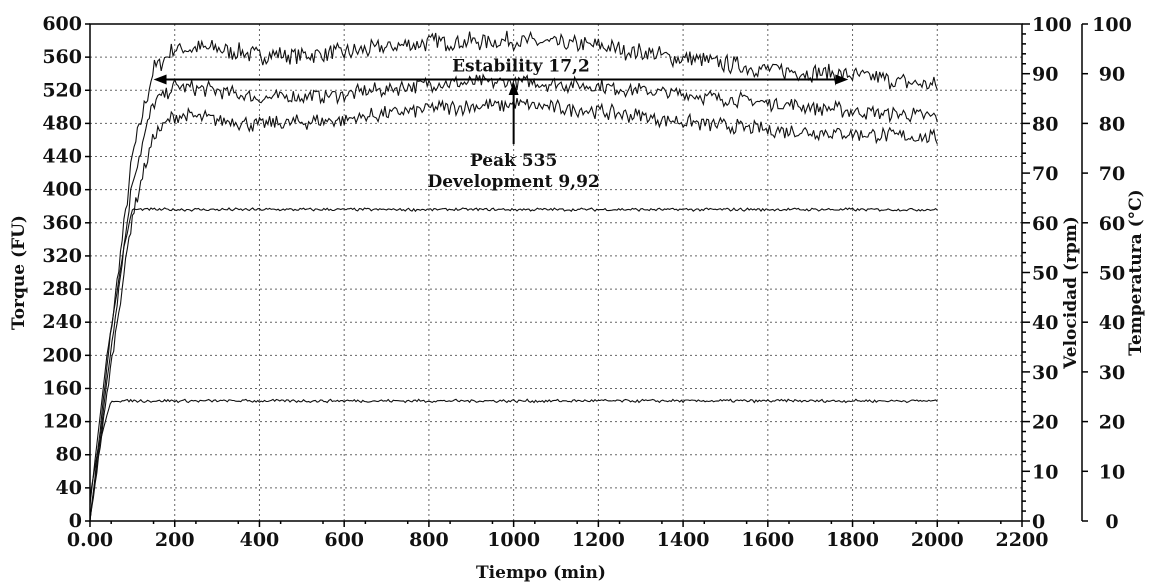 This screenshot has width=1149, height=583. Describe the element at coordinates (1045, 323) in the screenshot. I see `y-right-1-tick-label: 40` at that location.